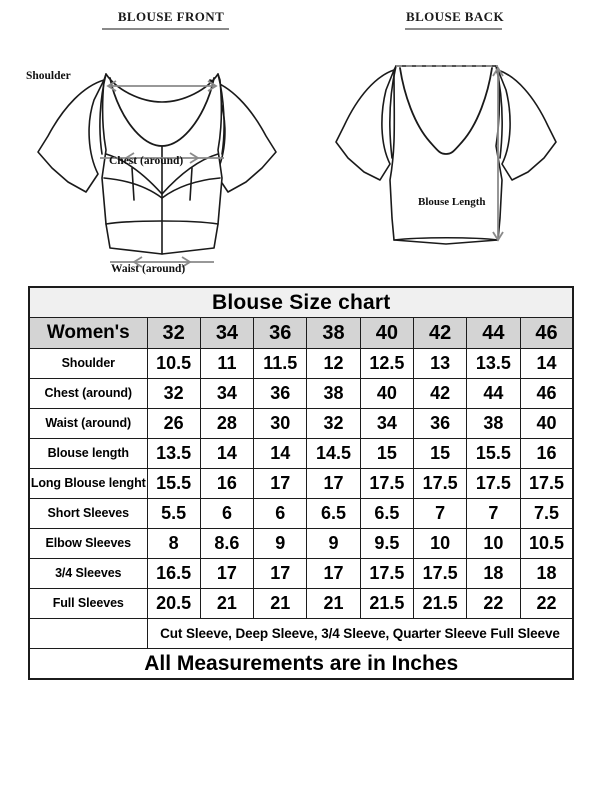 This screenshot has height=800, width=600. I want to click on label-waist: Waist (around), so click(148, 269).